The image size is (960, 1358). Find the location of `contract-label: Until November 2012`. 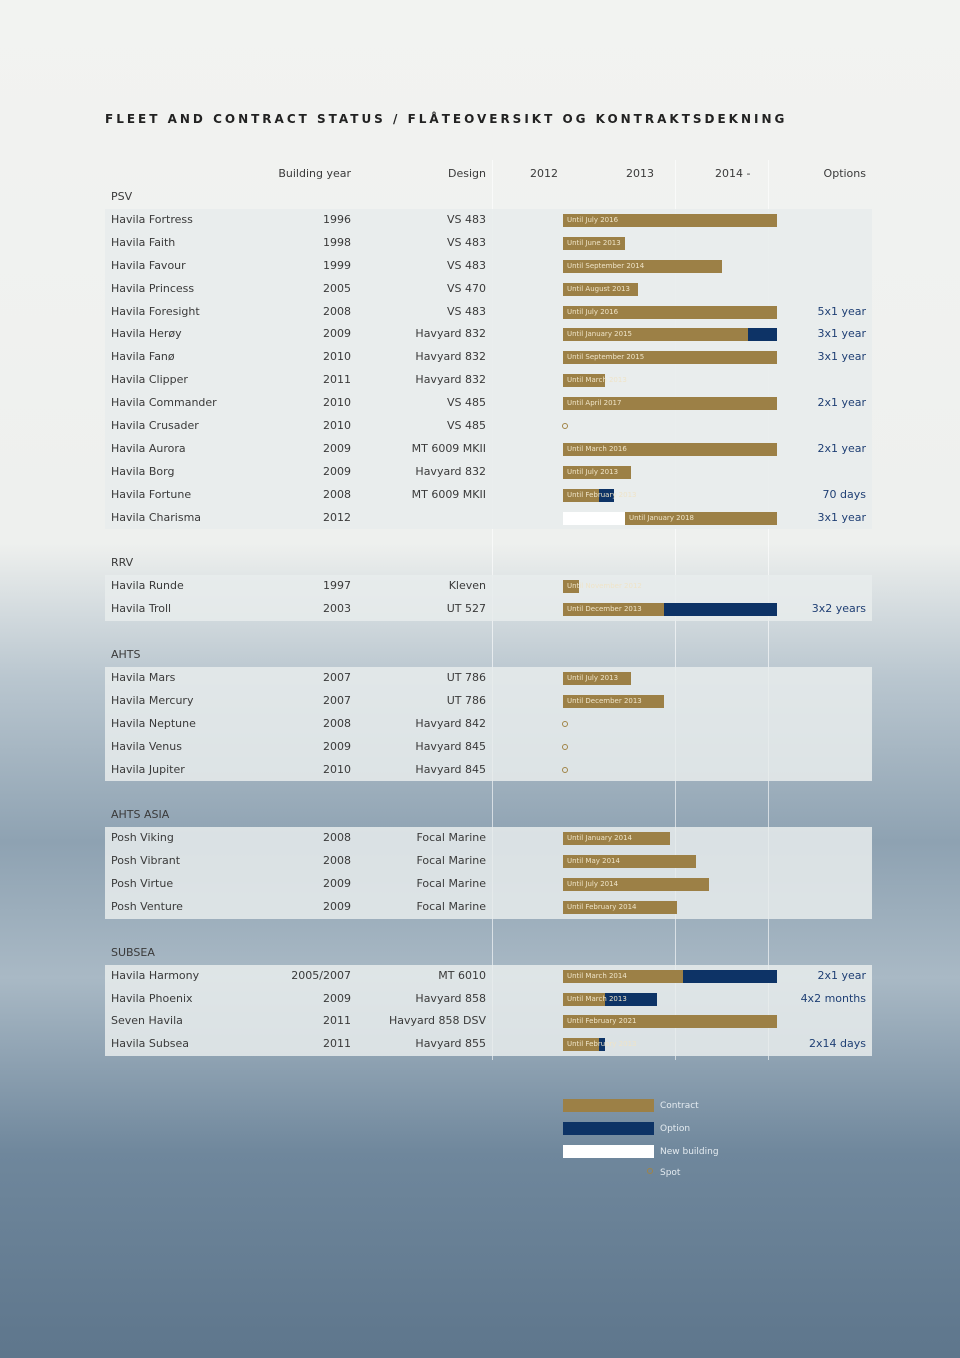

contract-label: Until November 2012 is located at coordinates (604, 586).